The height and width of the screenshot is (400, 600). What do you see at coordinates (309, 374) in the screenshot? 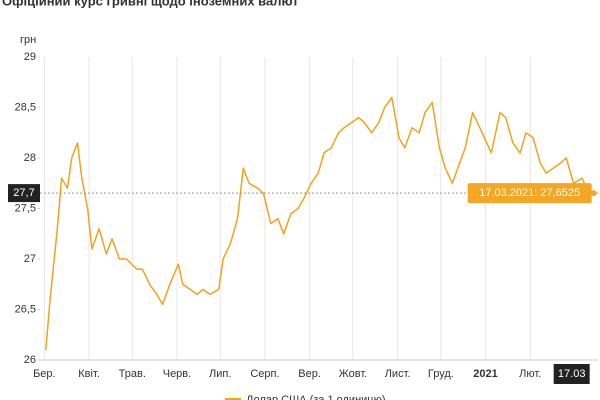
I see `x-tick-label: Вер.` at bounding box center [309, 374].